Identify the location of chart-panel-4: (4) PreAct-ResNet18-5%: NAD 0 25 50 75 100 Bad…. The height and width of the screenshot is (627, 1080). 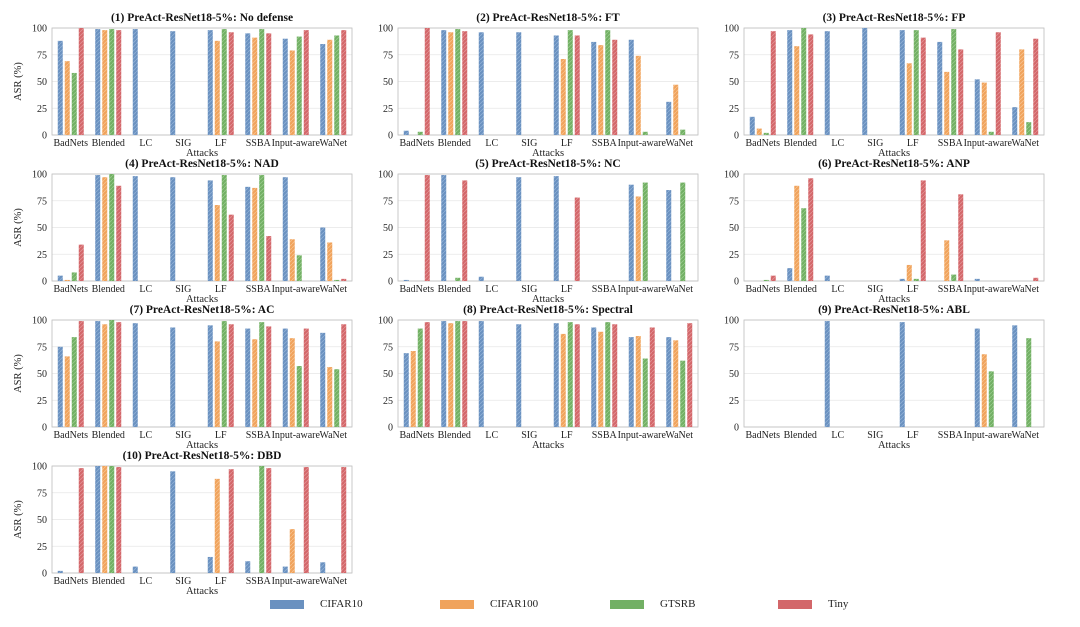
(183, 231).